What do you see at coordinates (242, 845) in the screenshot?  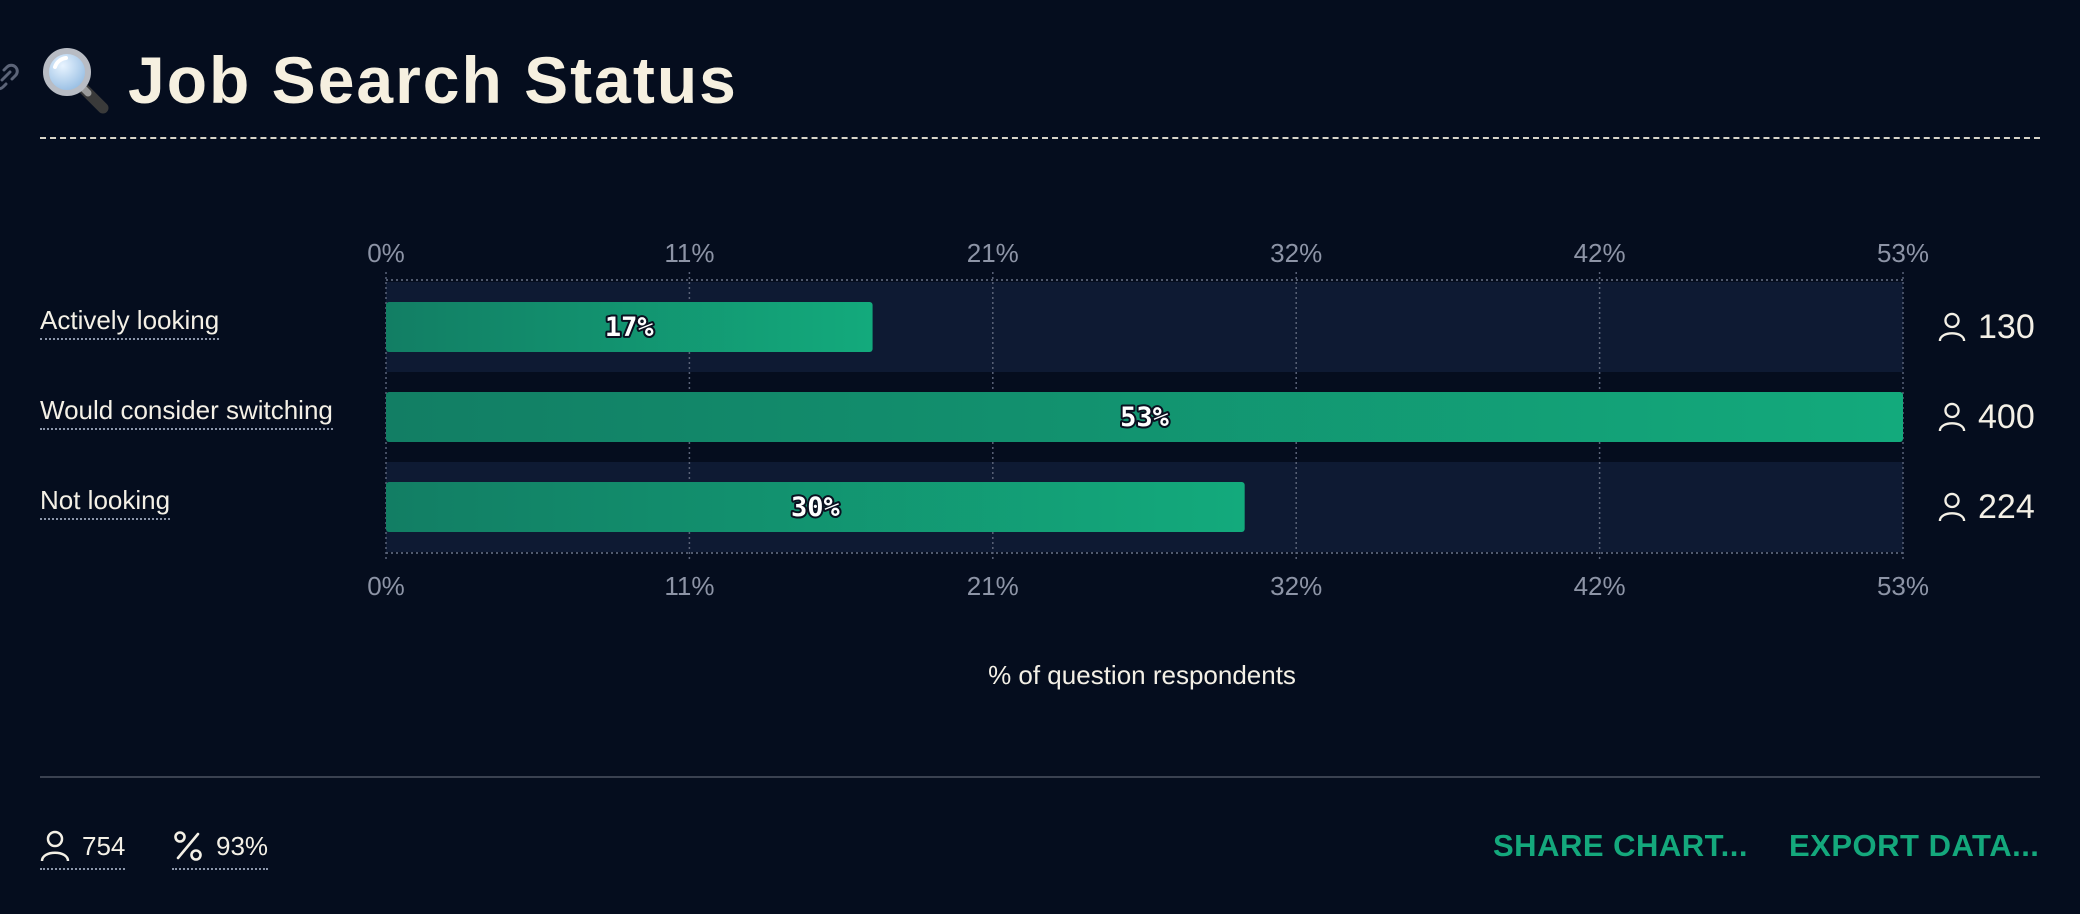 I see `completion-rate: 93%` at bounding box center [242, 845].